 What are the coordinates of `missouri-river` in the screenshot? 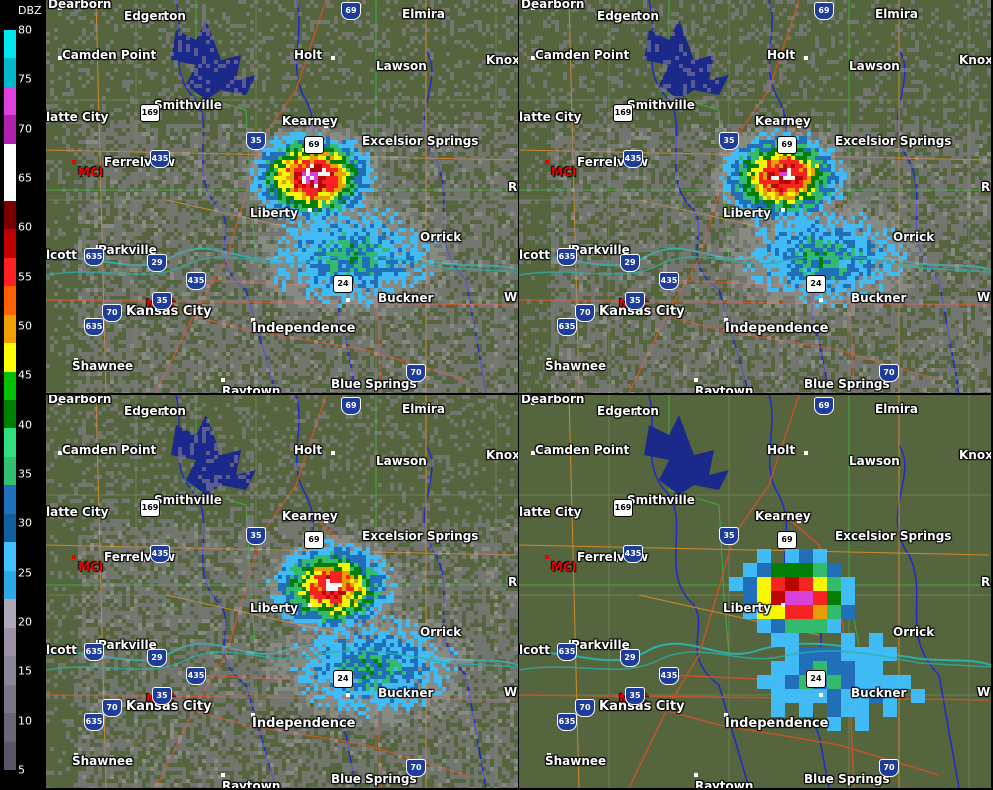 It's located at (755, 654).